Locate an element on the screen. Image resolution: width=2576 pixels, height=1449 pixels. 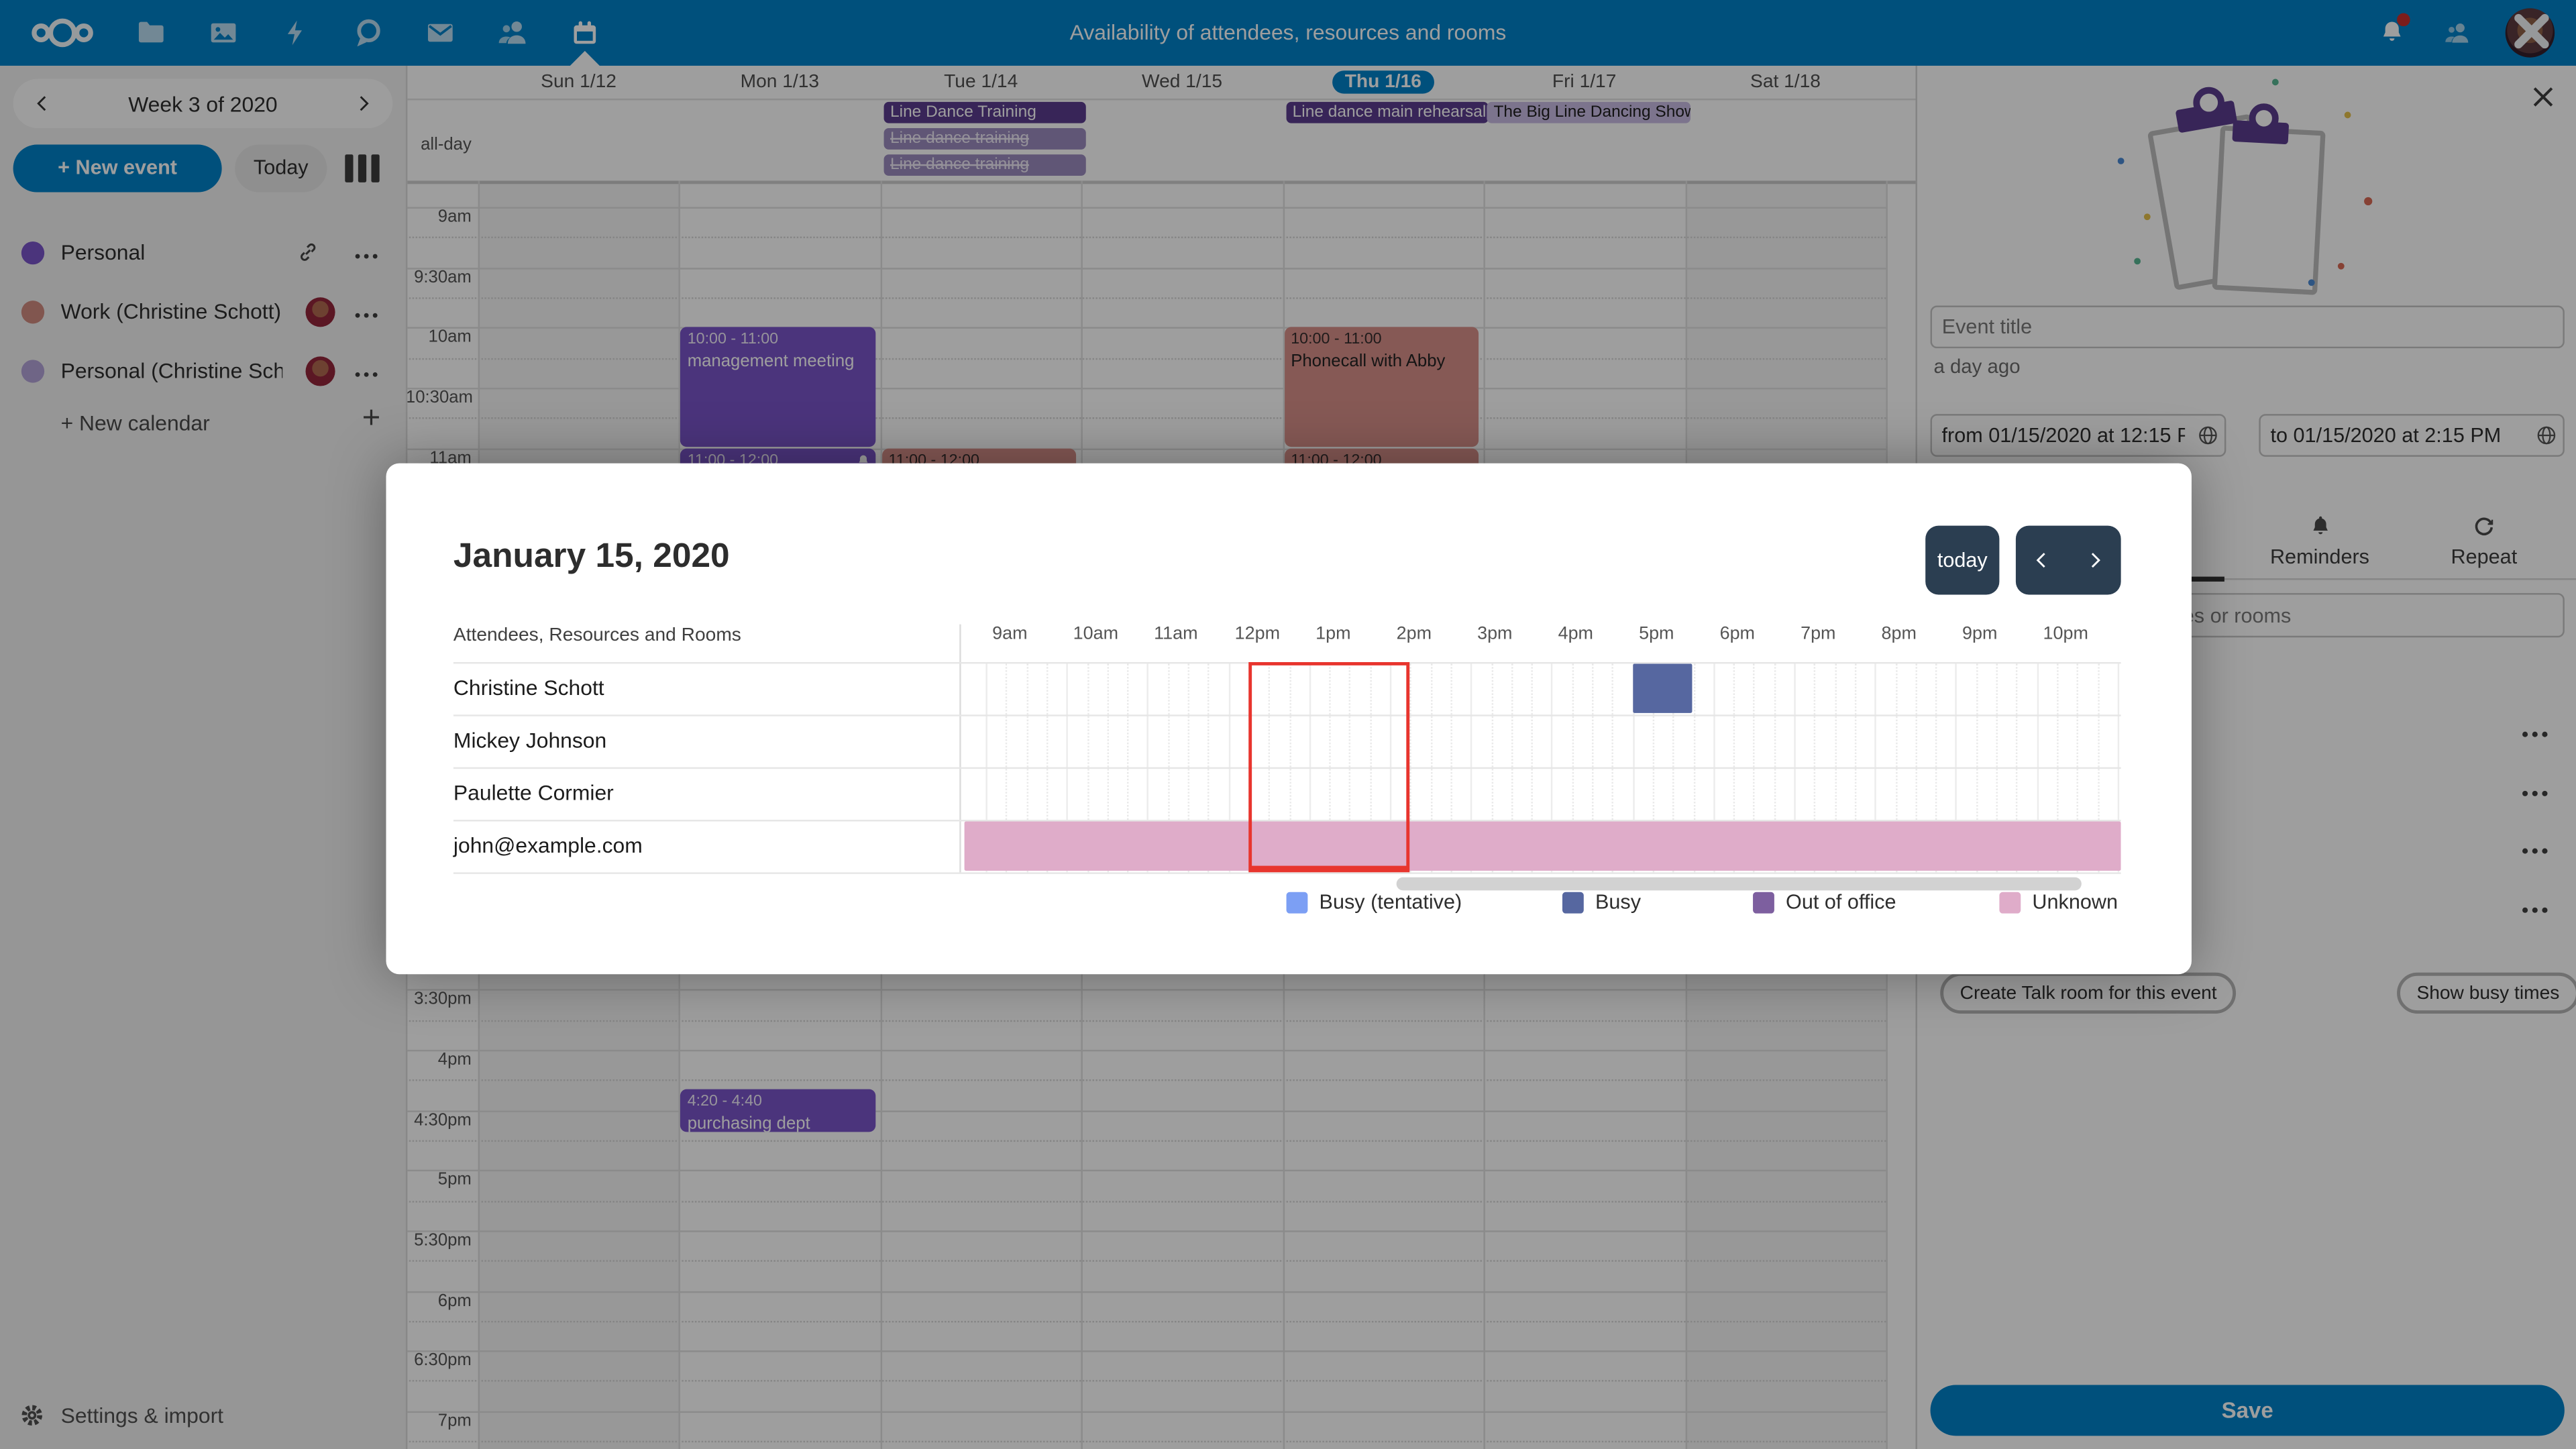
files-icon is located at coordinates (151, 32).